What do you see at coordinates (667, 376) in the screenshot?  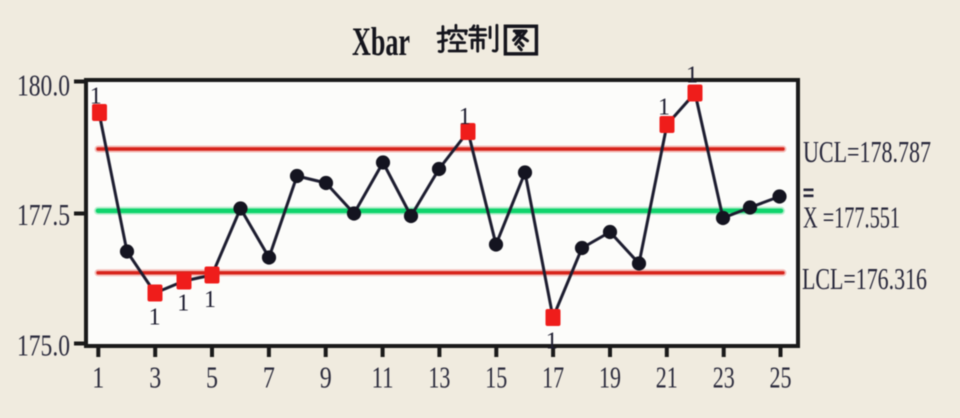 I see `svg-text: 21` at bounding box center [667, 376].